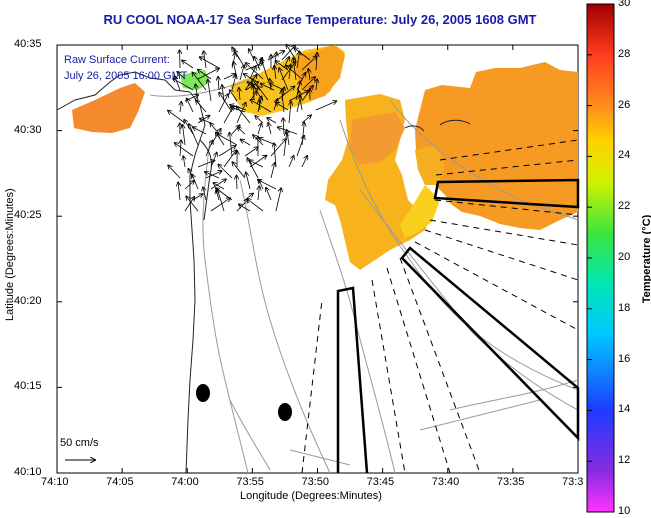 The image size is (651, 518). Describe the element at coordinates (377, 138) in the screenshot. I see `sst-patch-central-warm` at that location.